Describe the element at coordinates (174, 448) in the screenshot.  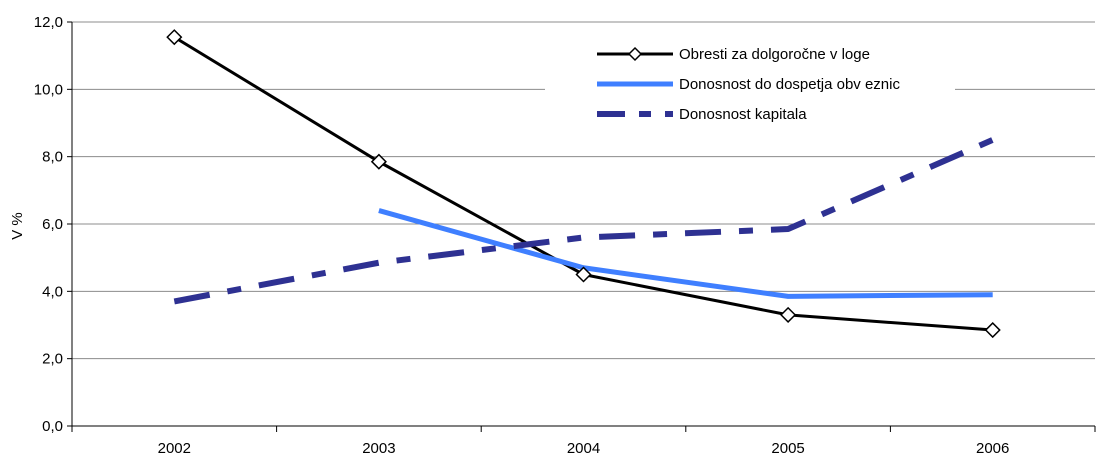
I see `x-tick-label: 2002` at that location.